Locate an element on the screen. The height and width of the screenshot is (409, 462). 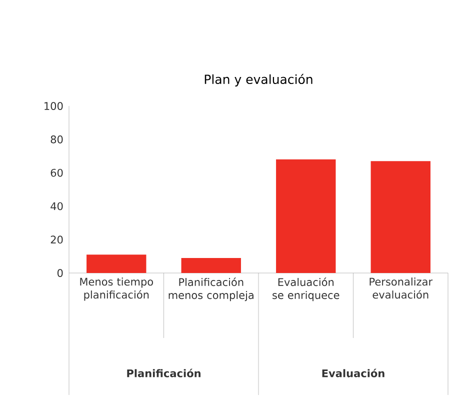
y-tick-label: 20 is located at coordinates (56, 240).